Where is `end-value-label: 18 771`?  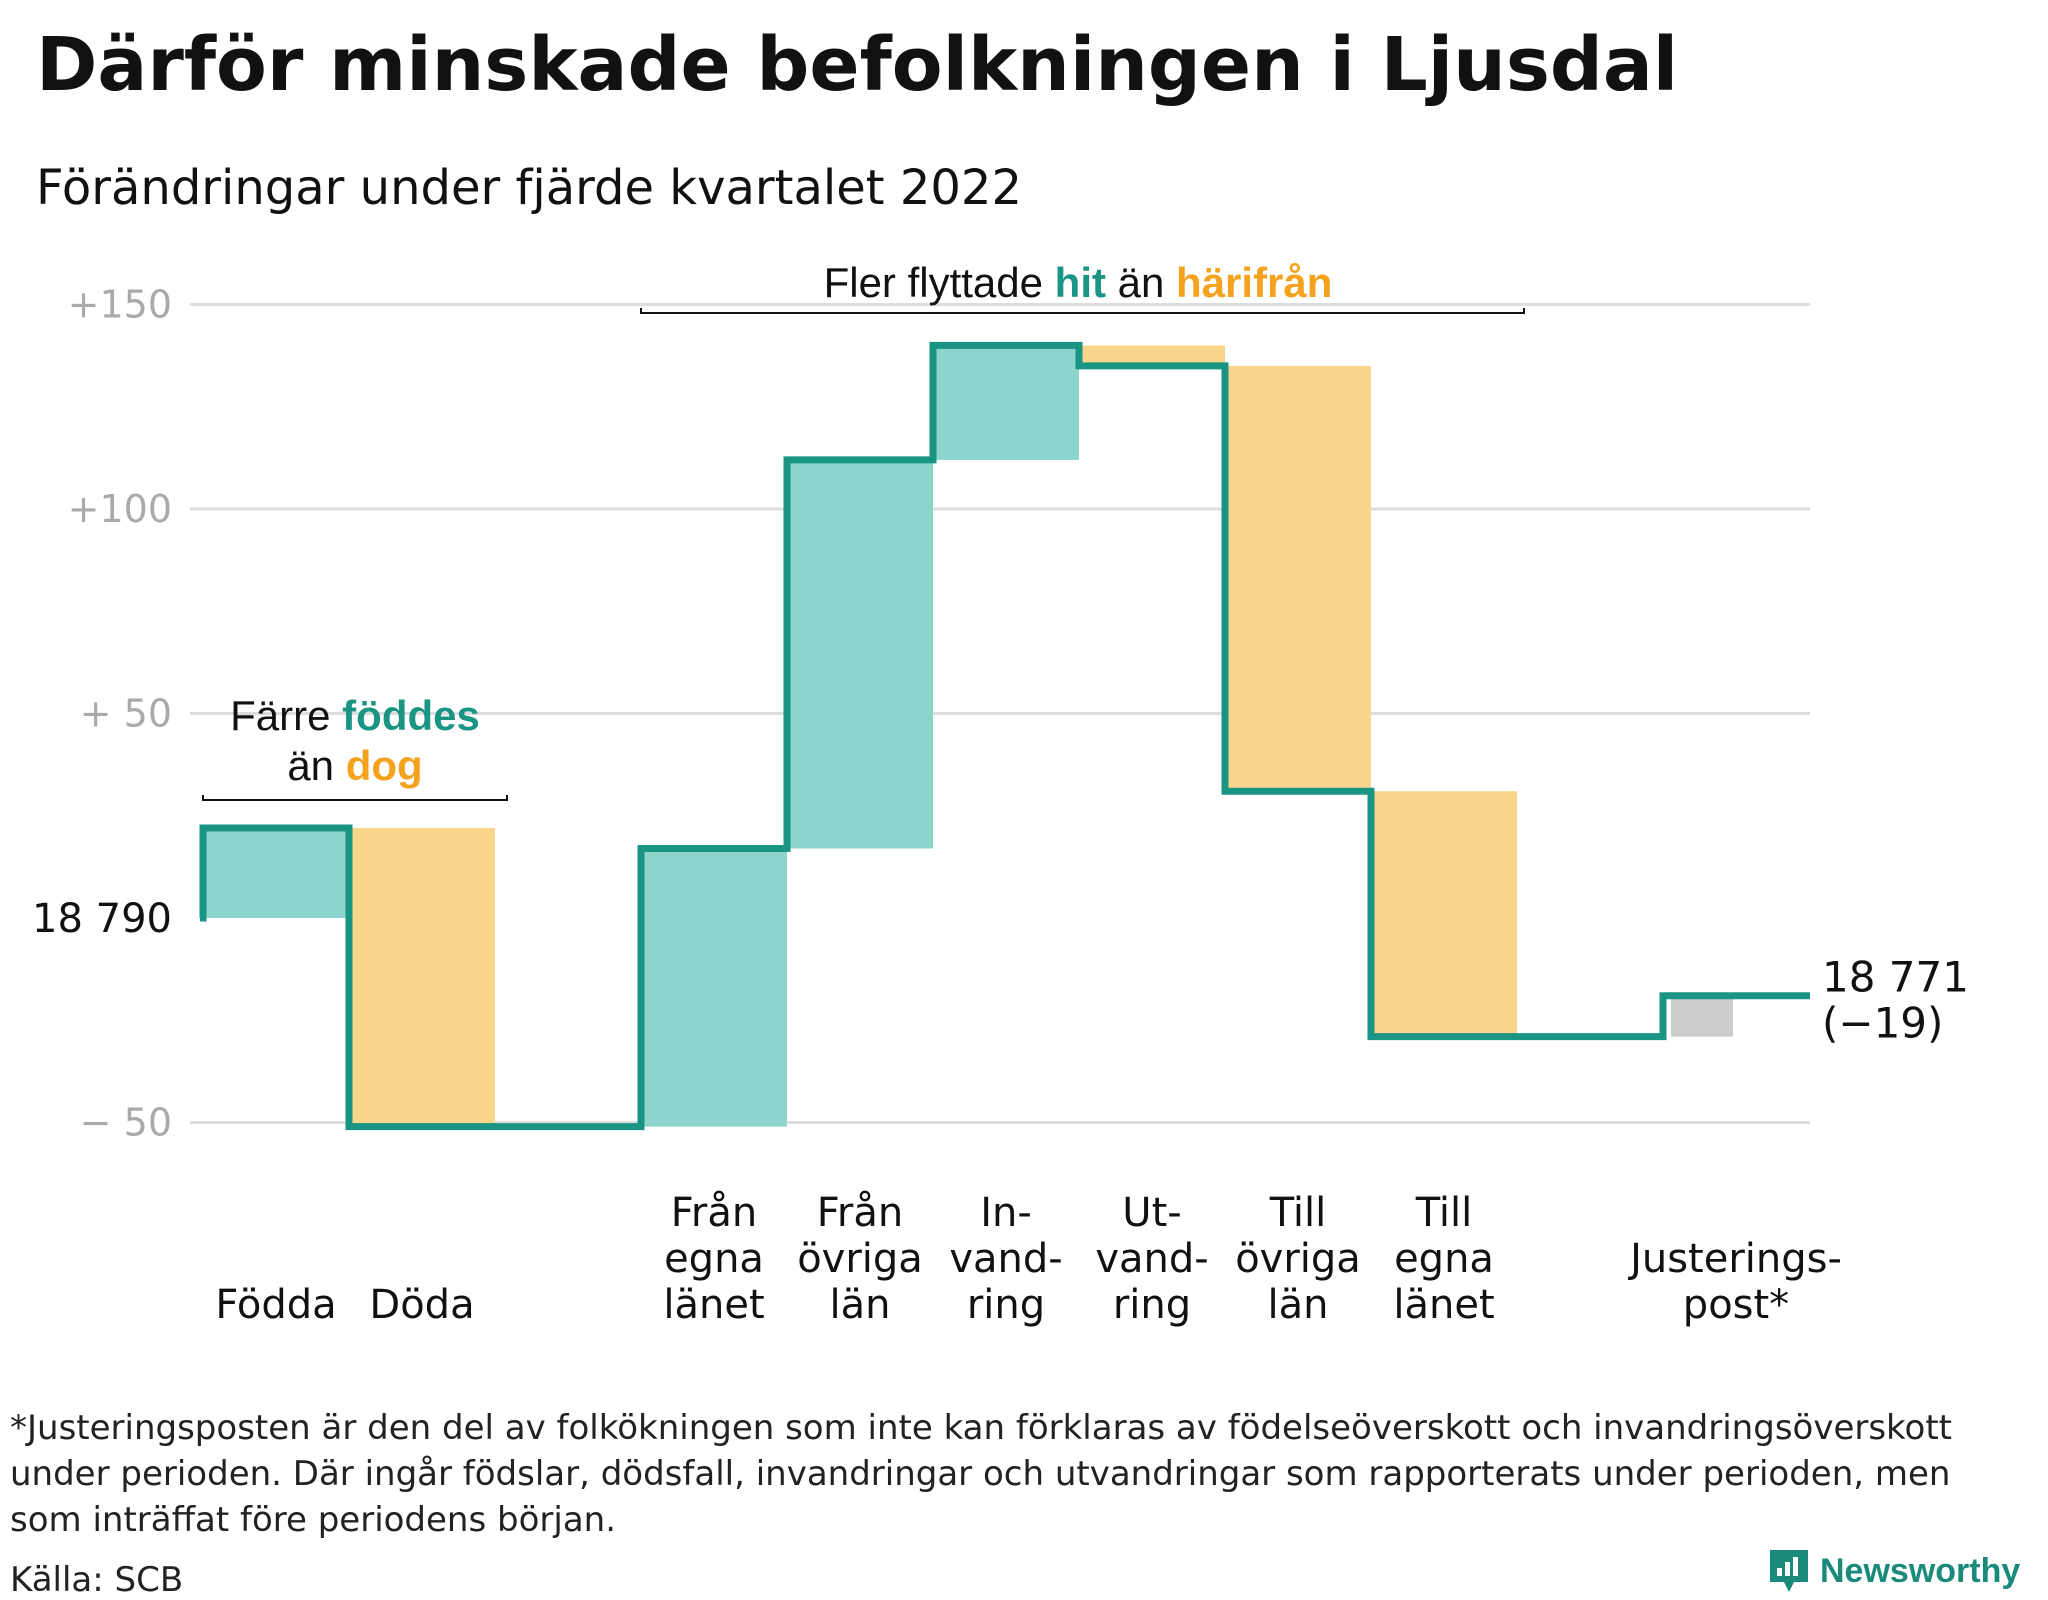 end-value-label: 18 771 is located at coordinates (1895, 977).